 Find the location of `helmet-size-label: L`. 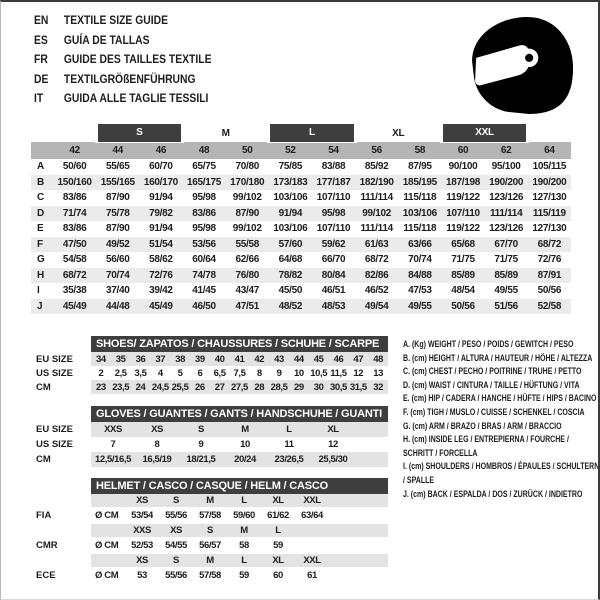

helmet-size-label: L is located at coordinates (244, 560).